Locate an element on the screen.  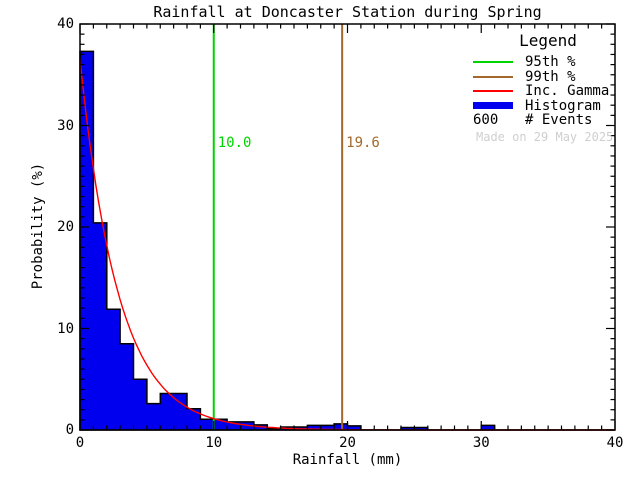
watermark: Made on 29 May 2025 is located at coordinates (545, 137).